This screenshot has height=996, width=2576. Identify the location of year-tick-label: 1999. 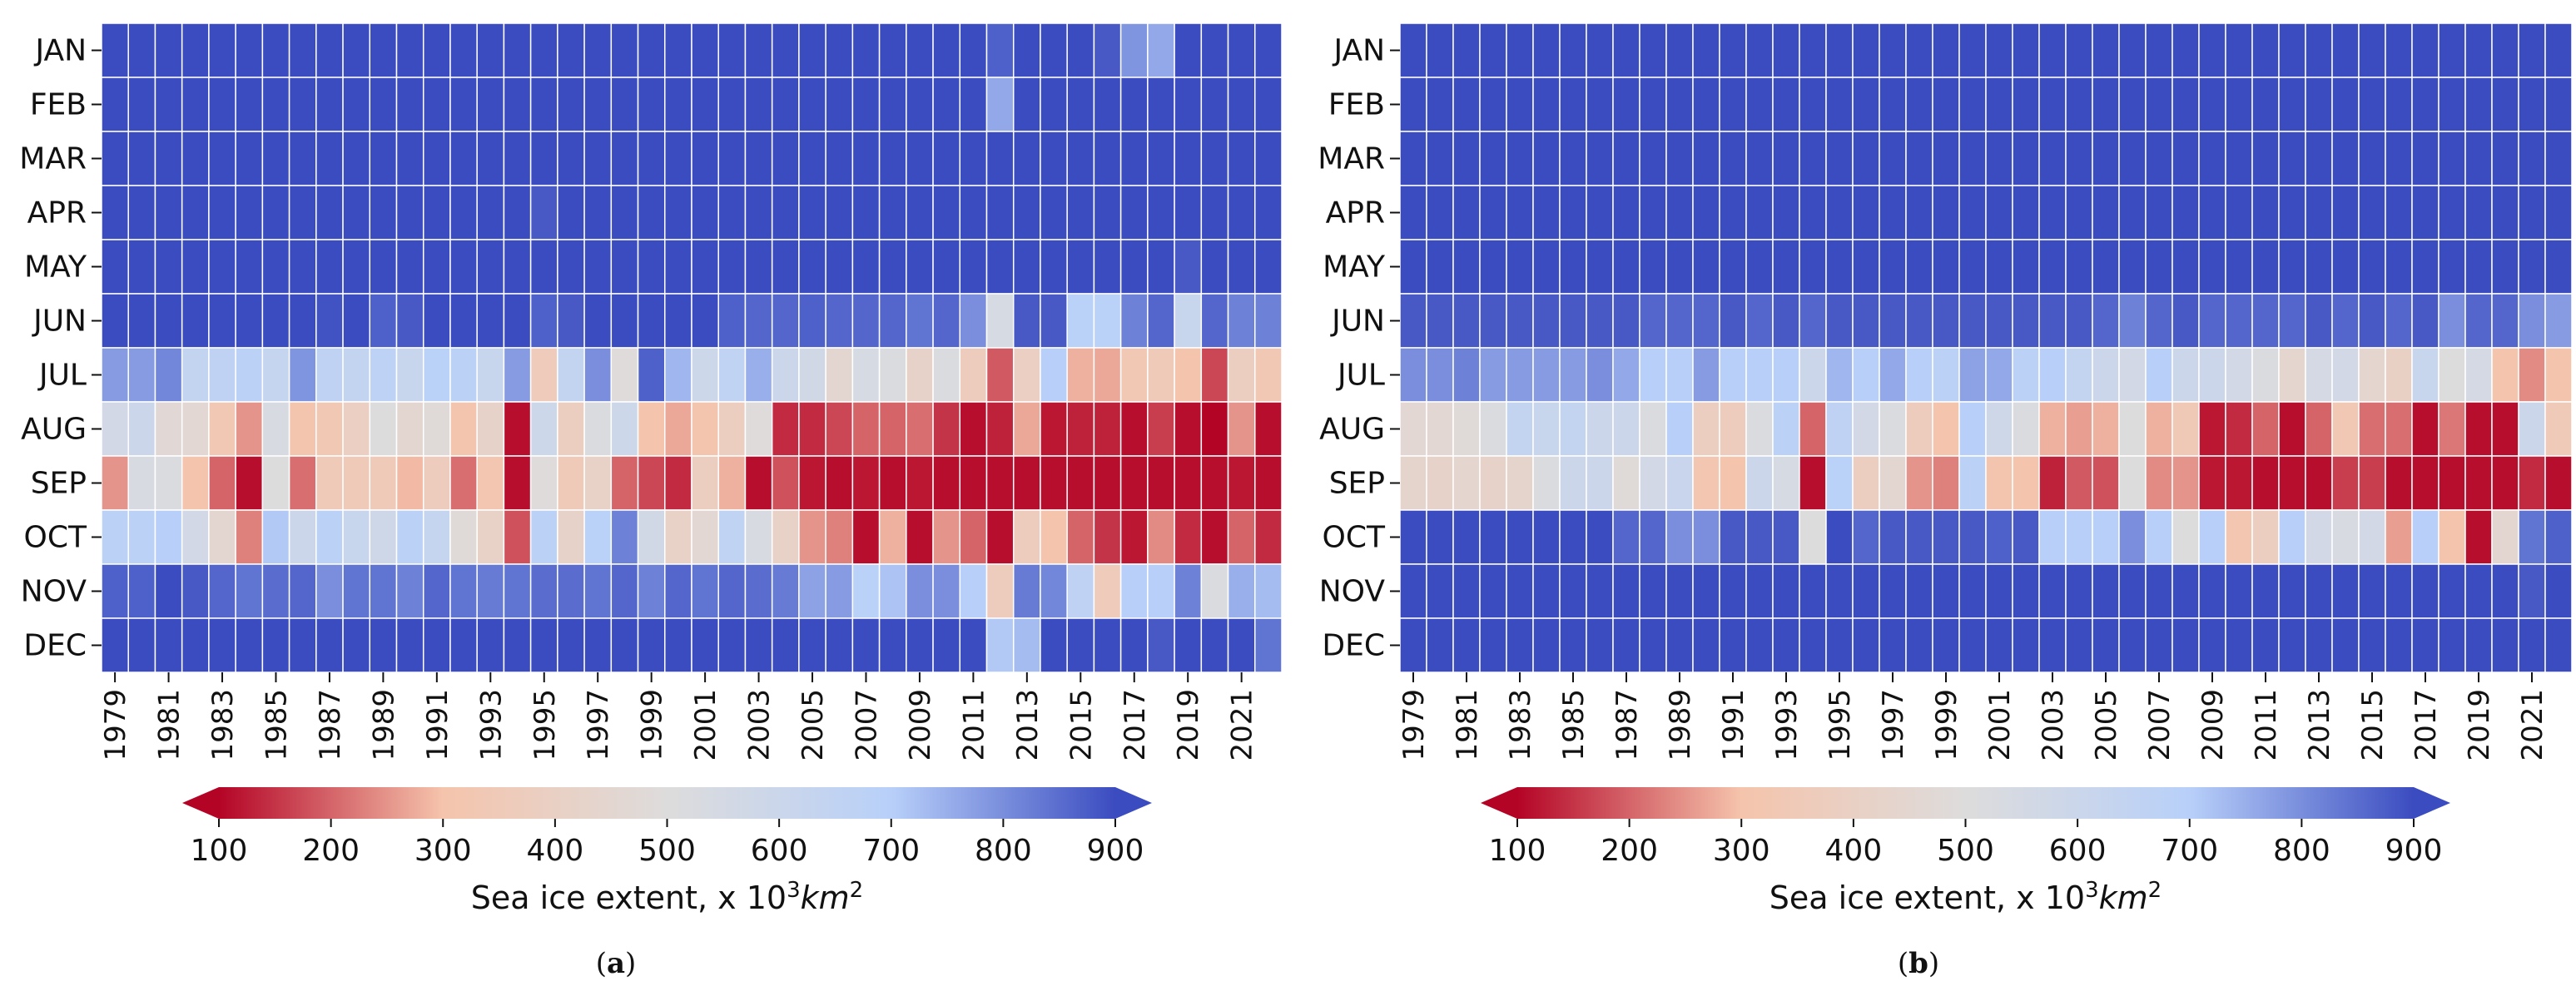
(1946, 725).